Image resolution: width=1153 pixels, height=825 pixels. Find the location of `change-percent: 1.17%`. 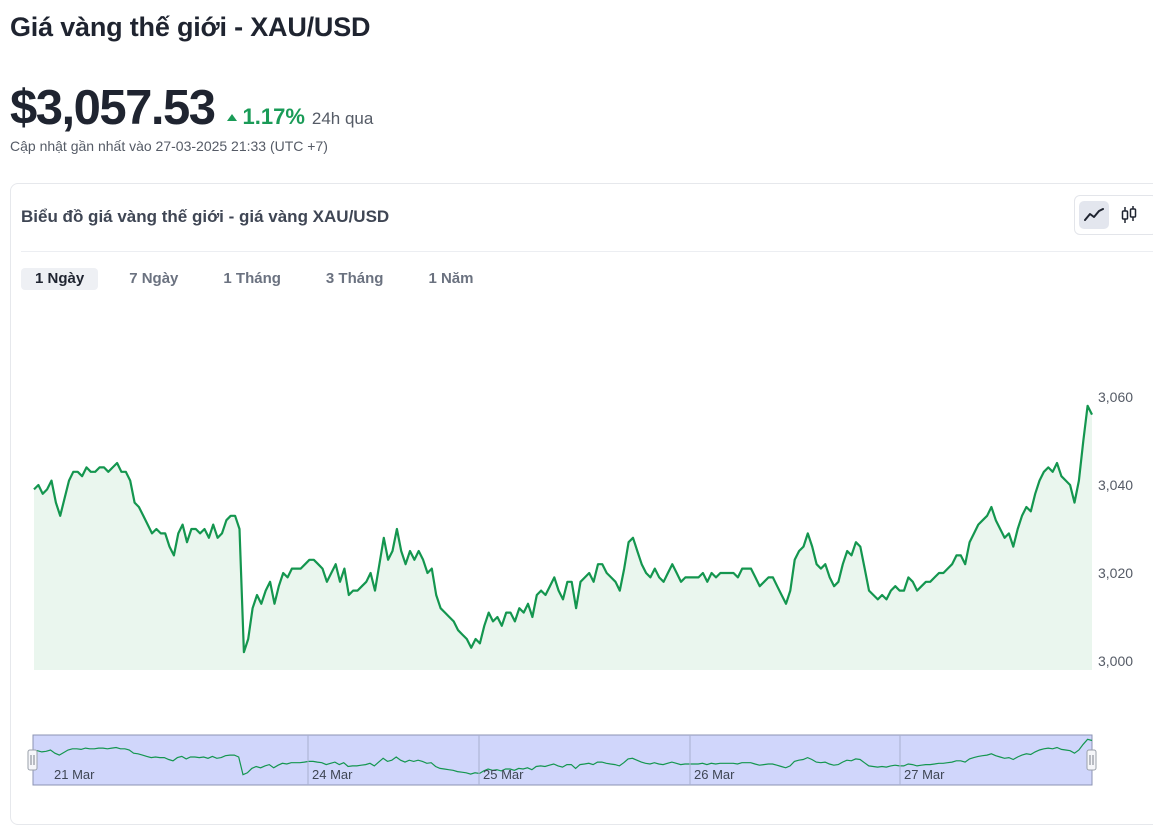

change-percent: 1.17% is located at coordinates (273, 116).